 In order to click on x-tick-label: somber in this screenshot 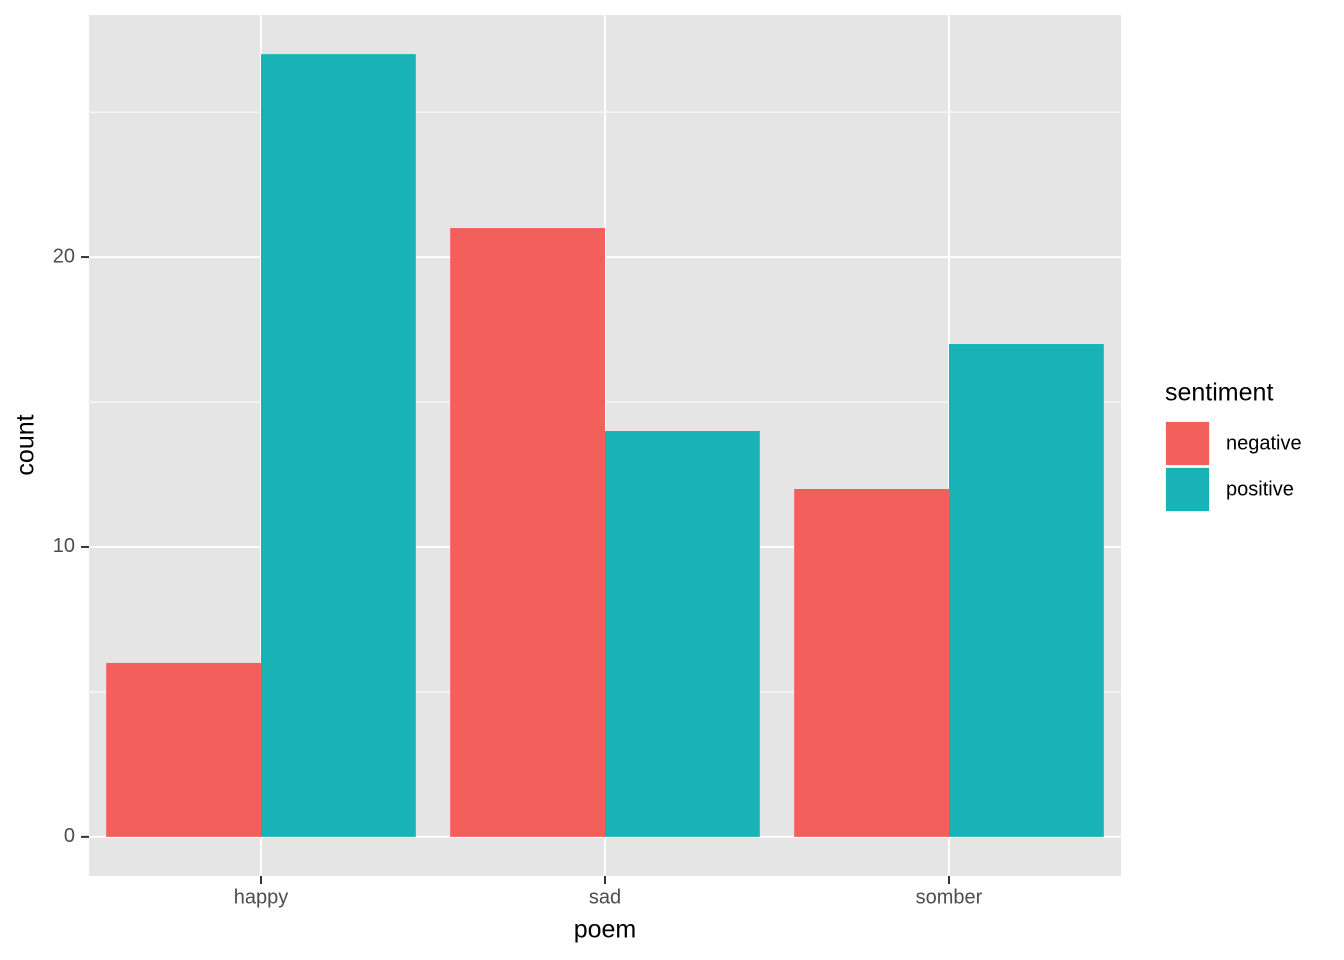, I will do `click(949, 897)`.